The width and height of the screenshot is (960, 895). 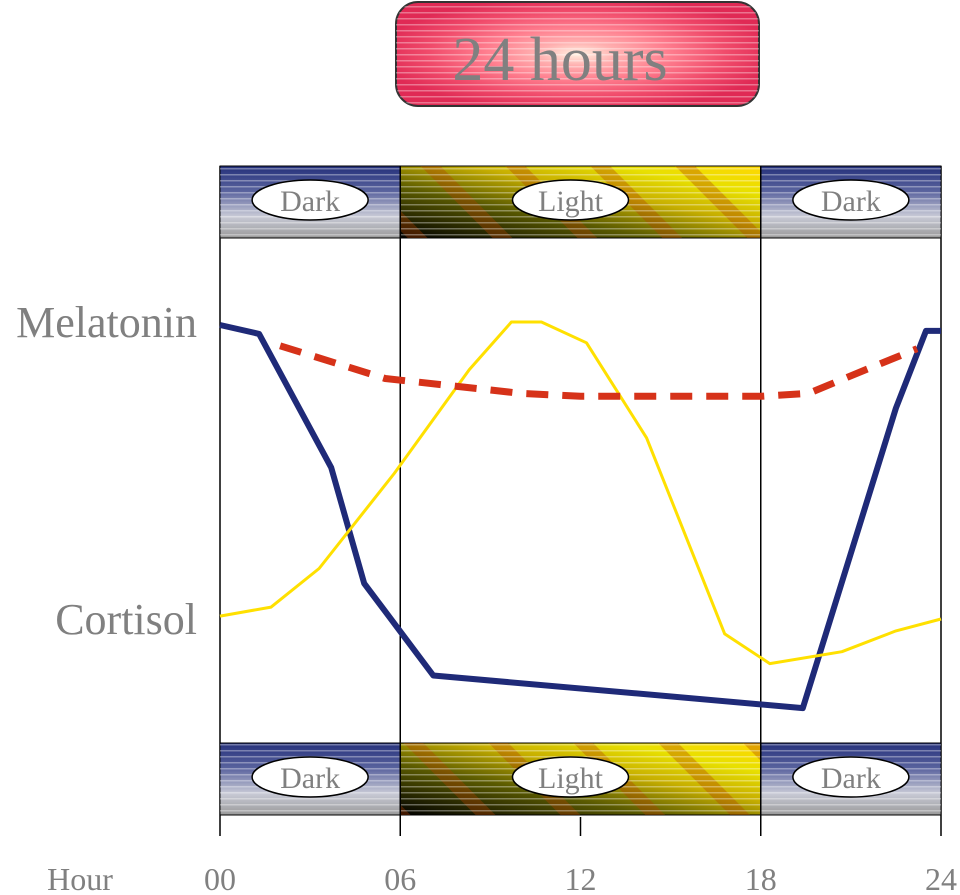 I want to click on x-tick-label: 06, so click(x=400, y=878).